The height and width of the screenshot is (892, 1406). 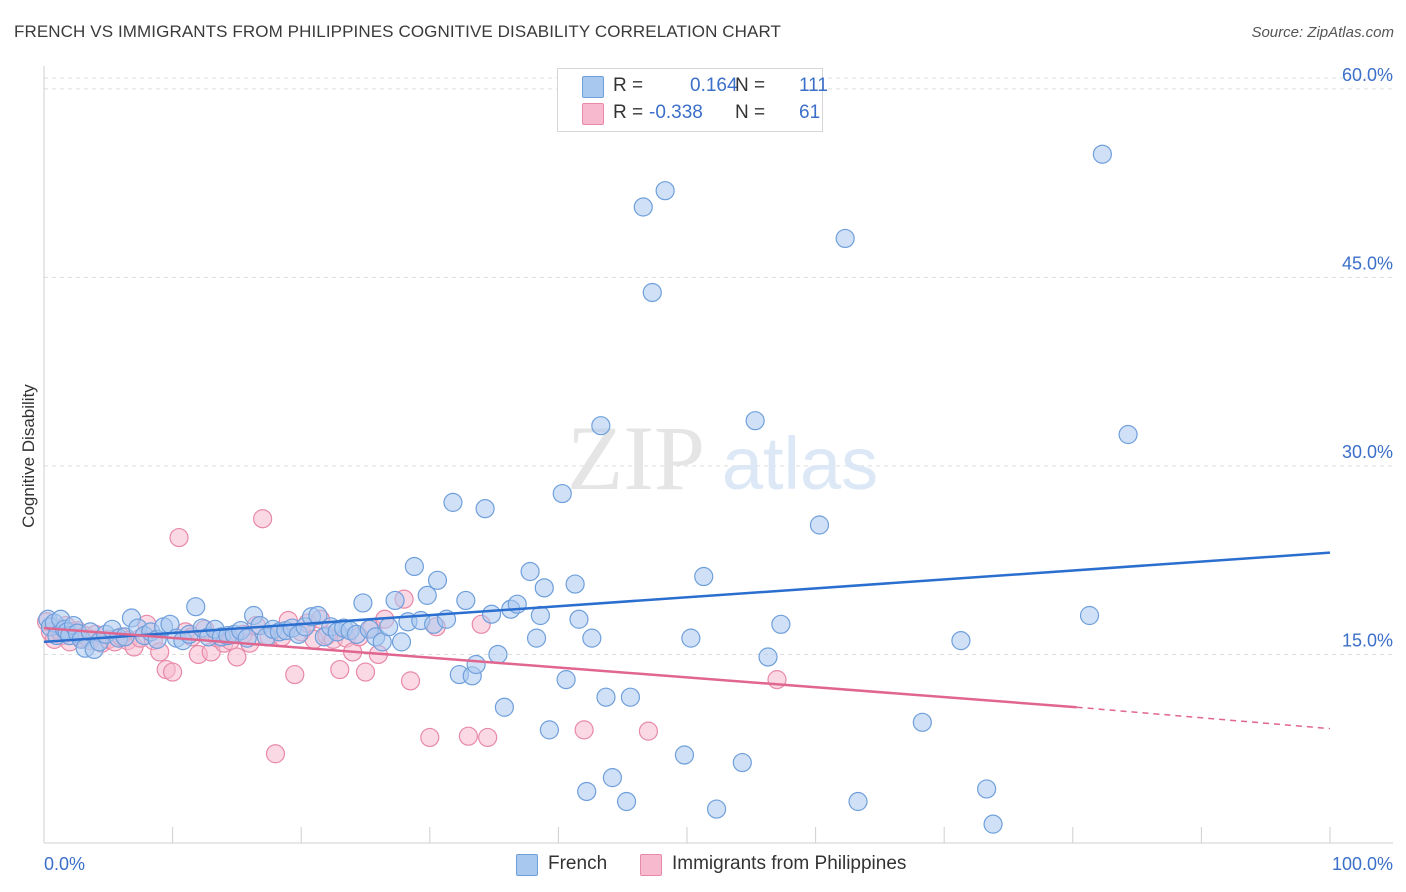 What do you see at coordinates (810, 112) in the screenshot?
I see `legend-n-value-philippines: 61` at bounding box center [810, 112].